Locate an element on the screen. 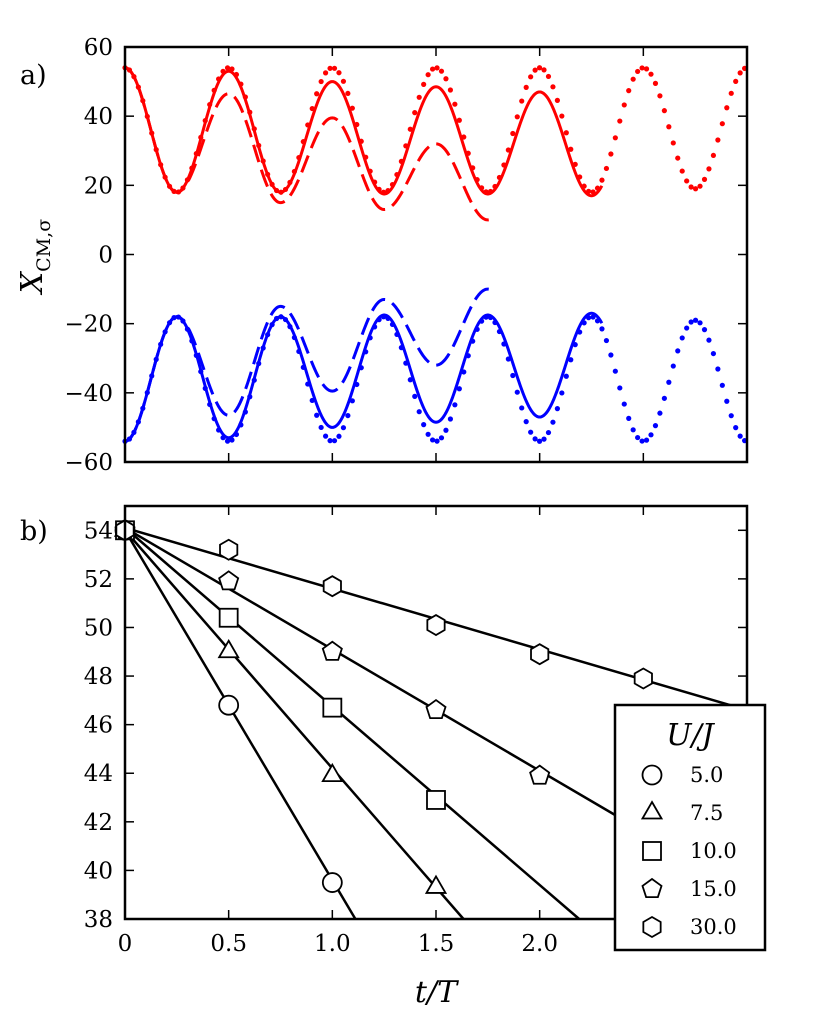  circle-point is located at coordinates (332, 882).